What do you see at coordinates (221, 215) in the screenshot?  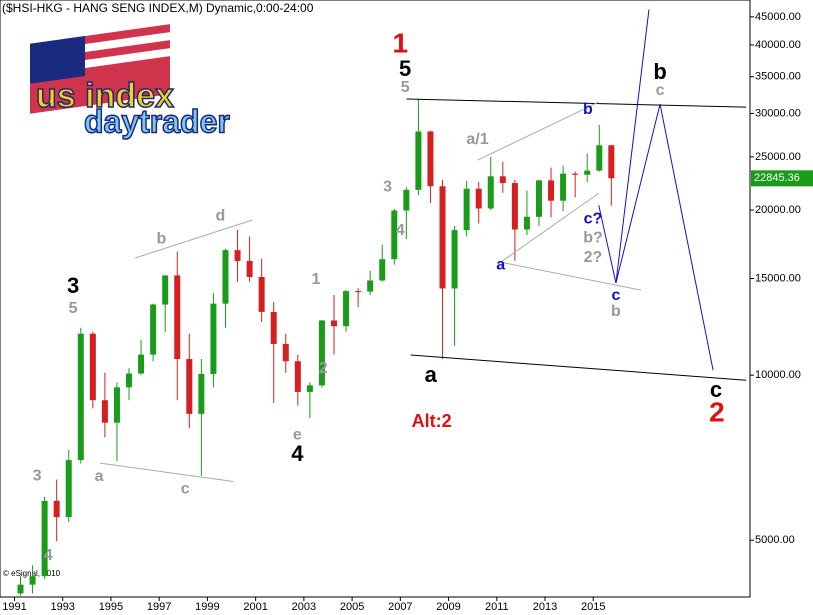 I see `wave-label: d` at bounding box center [221, 215].